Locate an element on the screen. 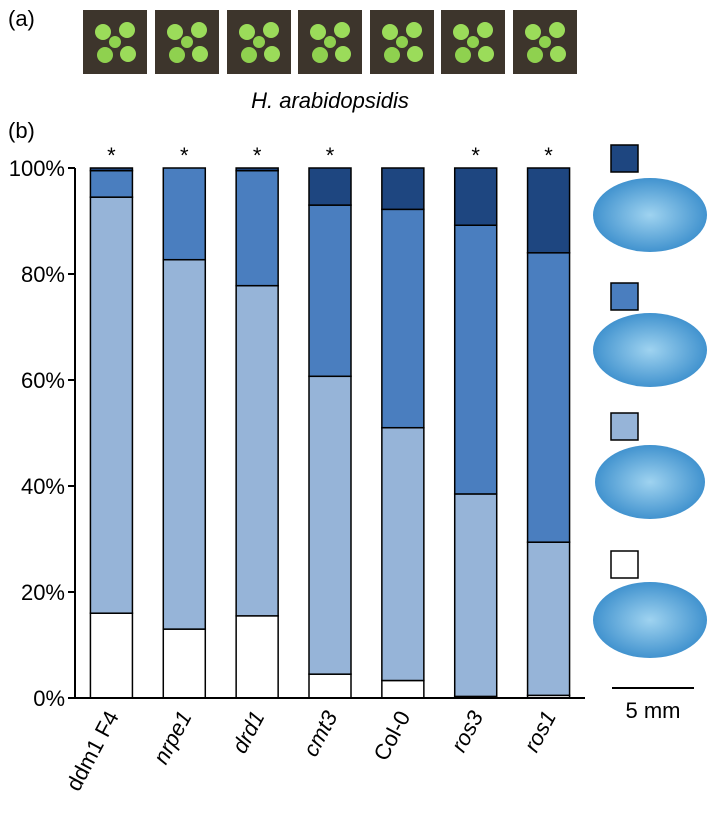  x-tick-label: cmt3 is located at coordinates (320, 733).